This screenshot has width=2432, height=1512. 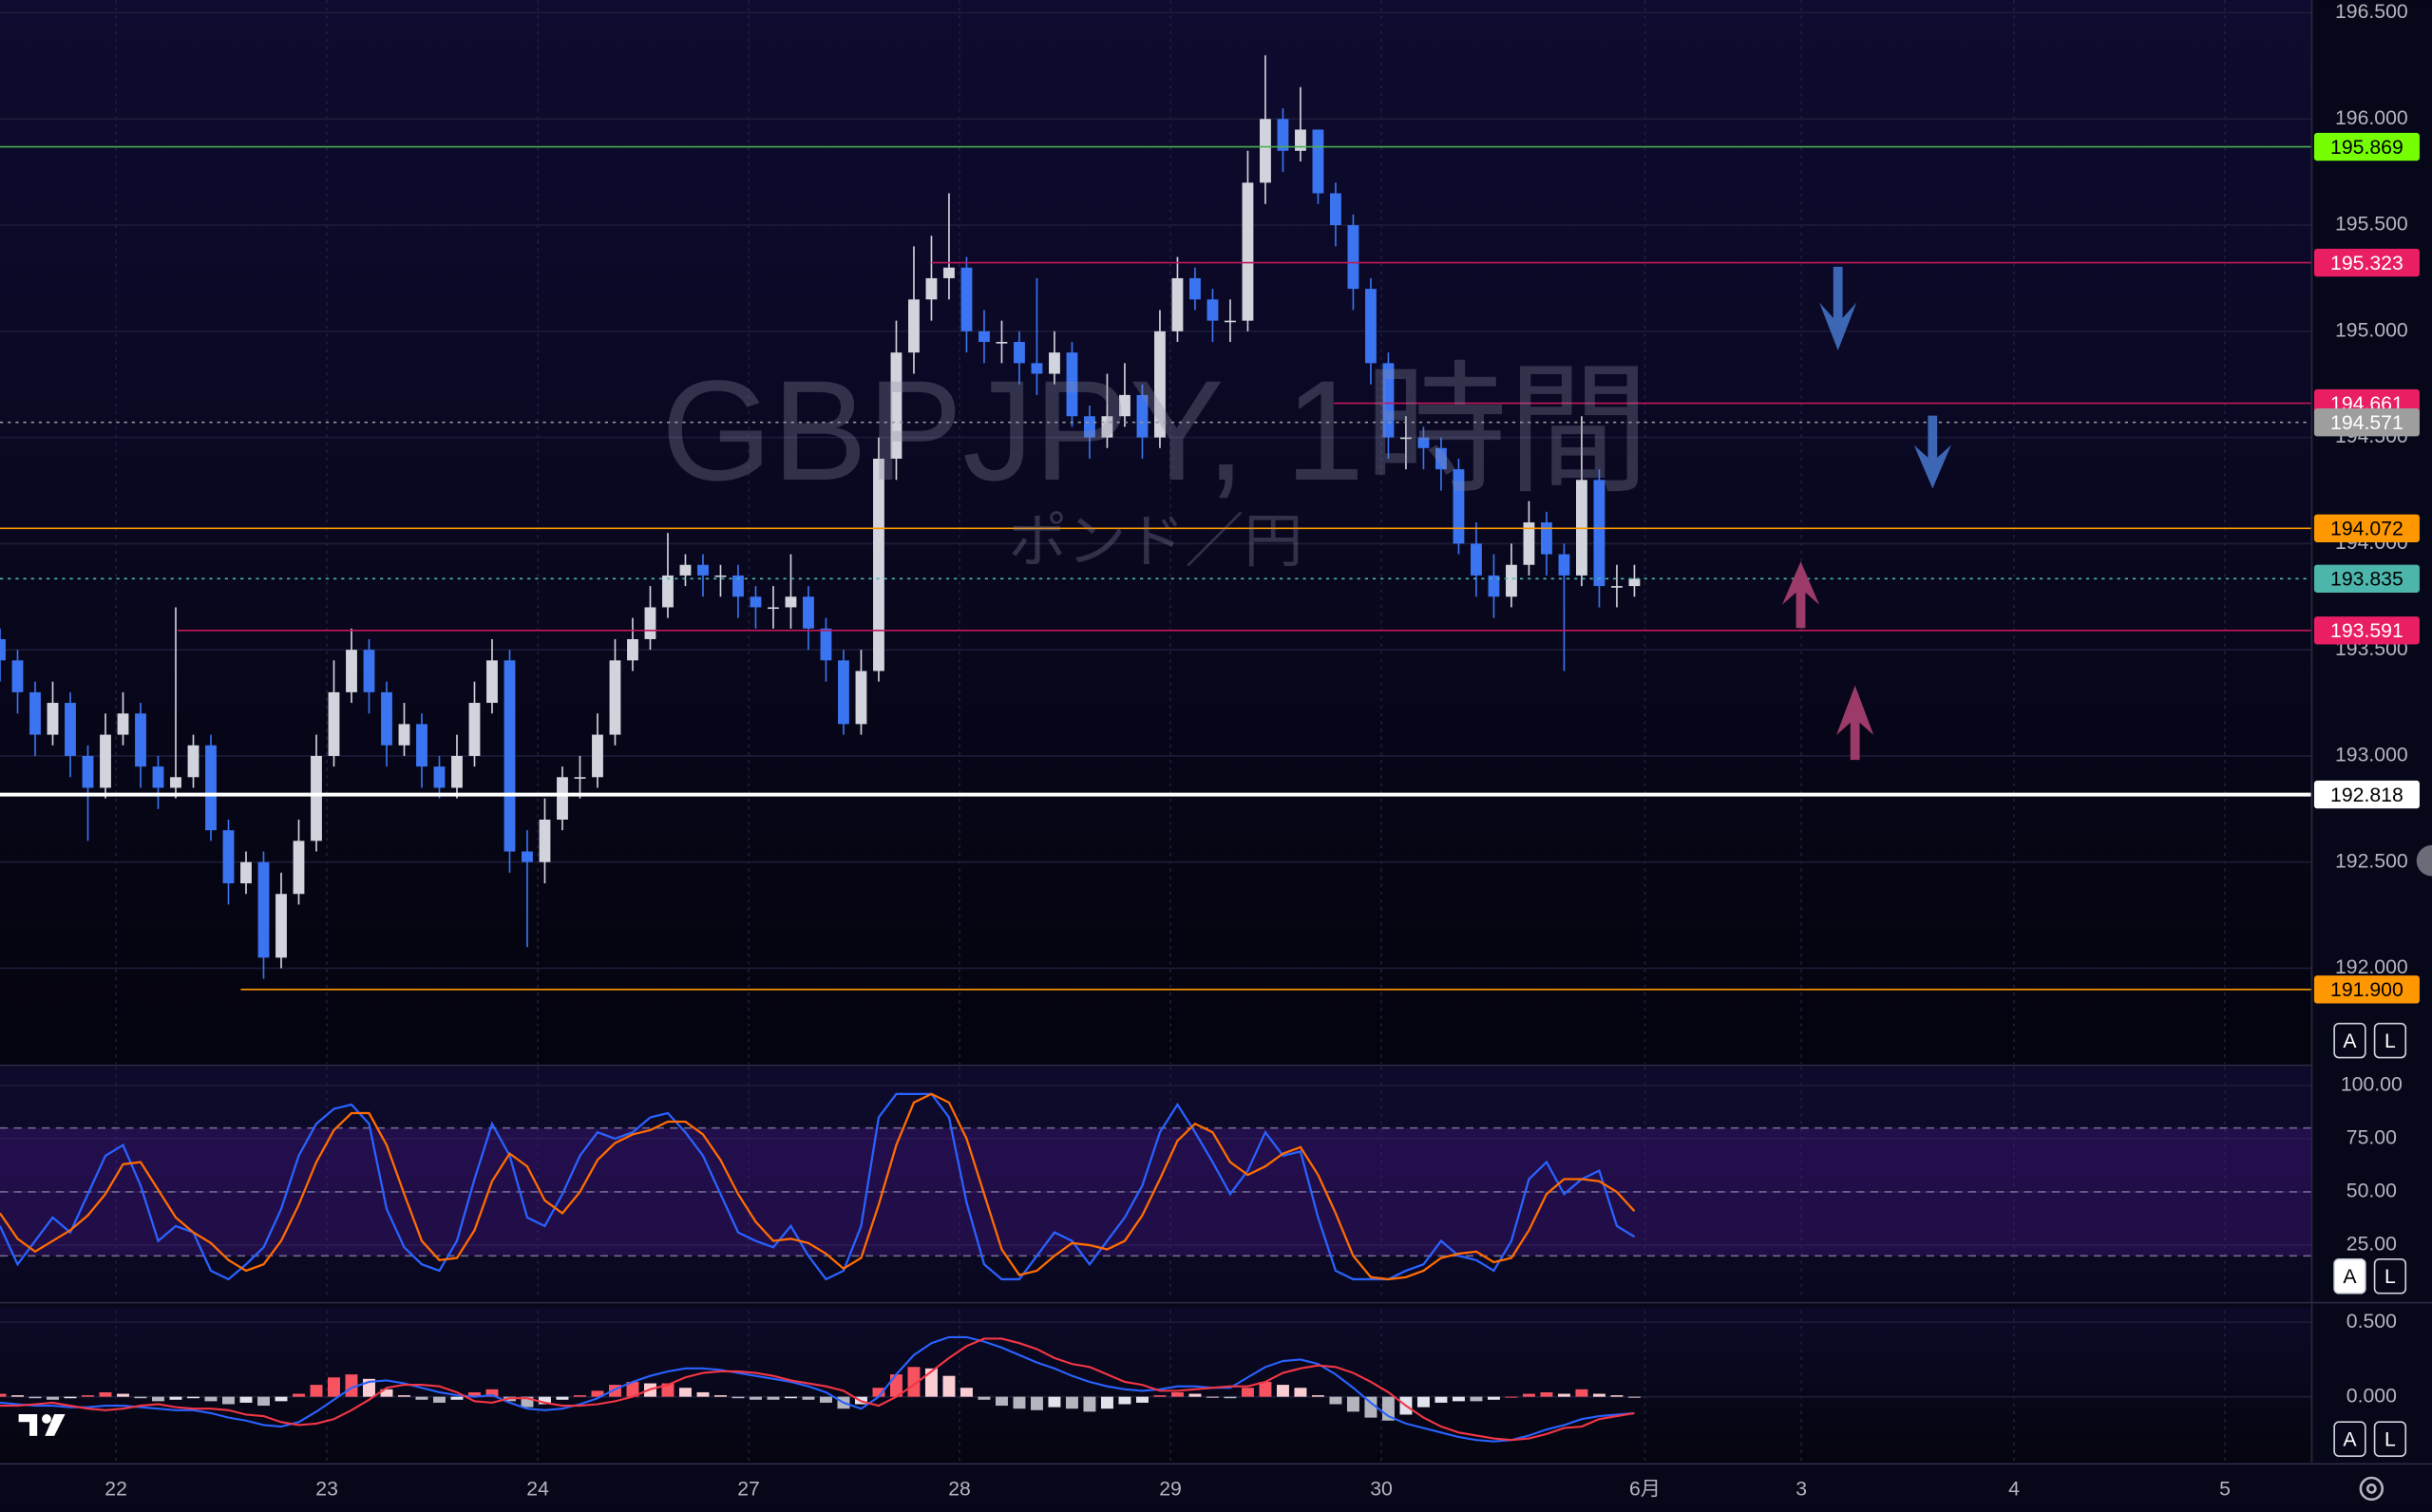 What do you see at coordinates (42, 1425) in the screenshot?
I see `logo` at bounding box center [42, 1425].